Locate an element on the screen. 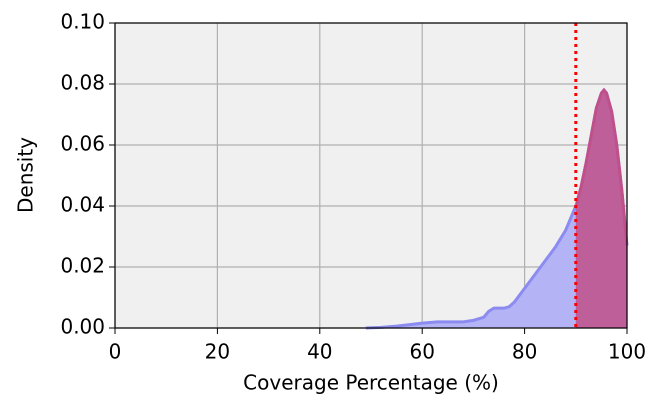 This screenshot has width=665, height=415. highlight-area is located at coordinates (601, 209).